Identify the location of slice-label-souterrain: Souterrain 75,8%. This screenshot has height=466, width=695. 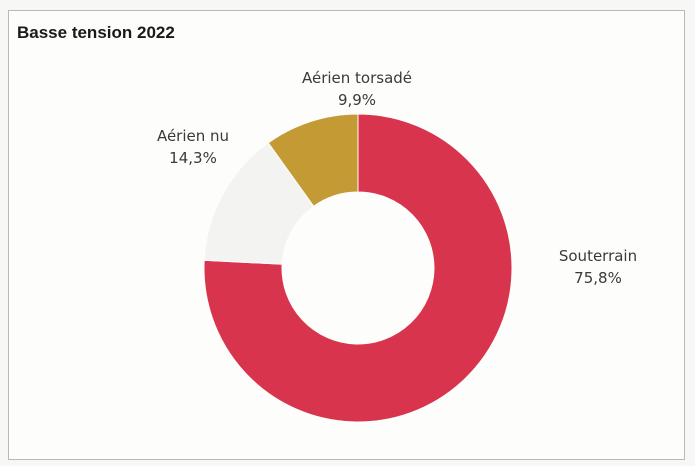
(598, 267).